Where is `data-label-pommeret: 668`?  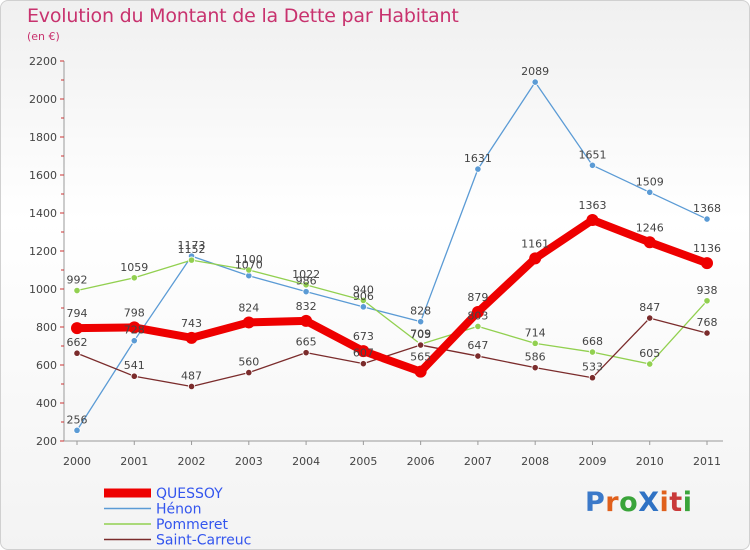
data-label-pommeret: 668 is located at coordinates (592, 341).